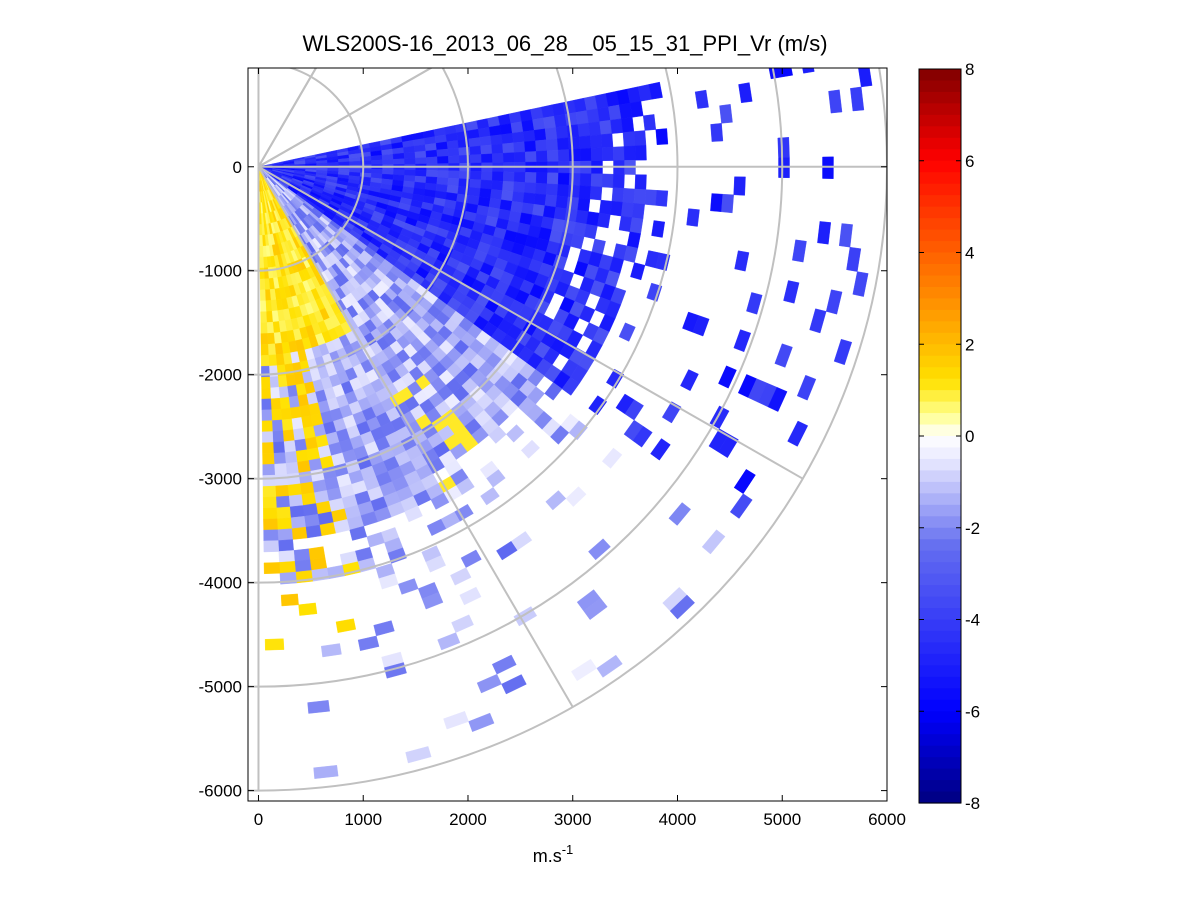  Describe the element at coordinates (220, 583) in the screenshot. I see `y-tick-label: -4000` at that location.